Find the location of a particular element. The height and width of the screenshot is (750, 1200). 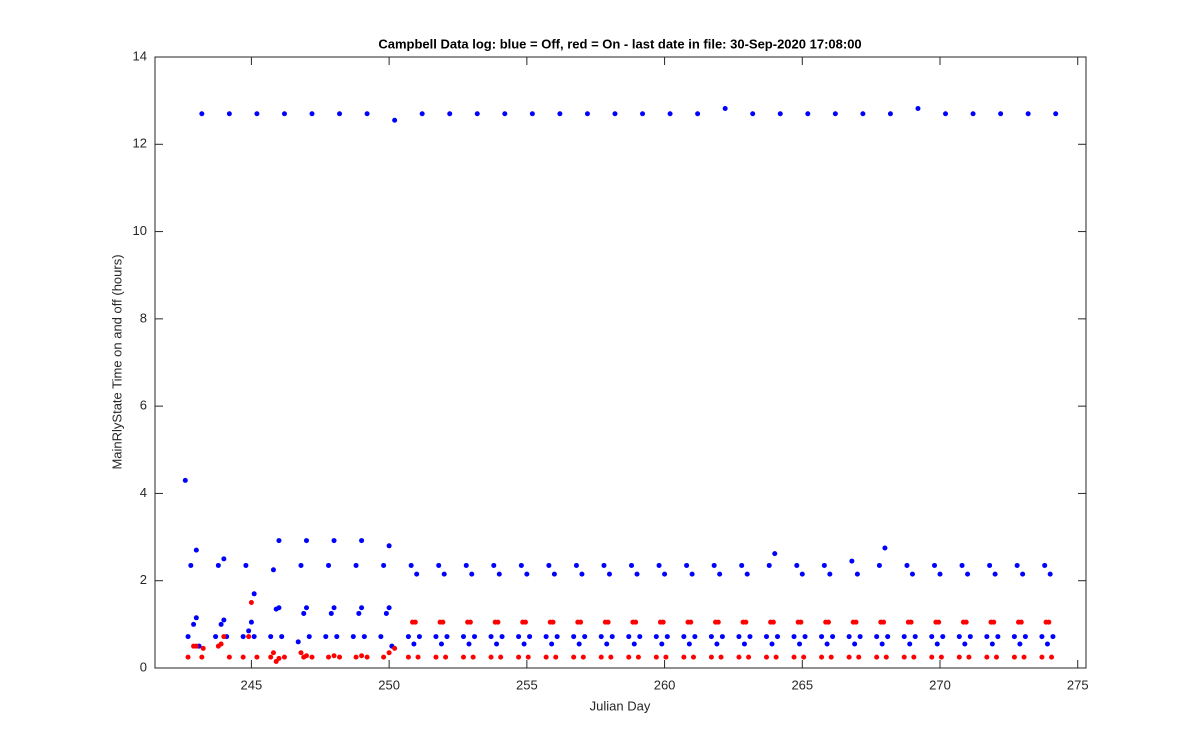

y-tick-label: 14 is located at coordinates (140, 55).